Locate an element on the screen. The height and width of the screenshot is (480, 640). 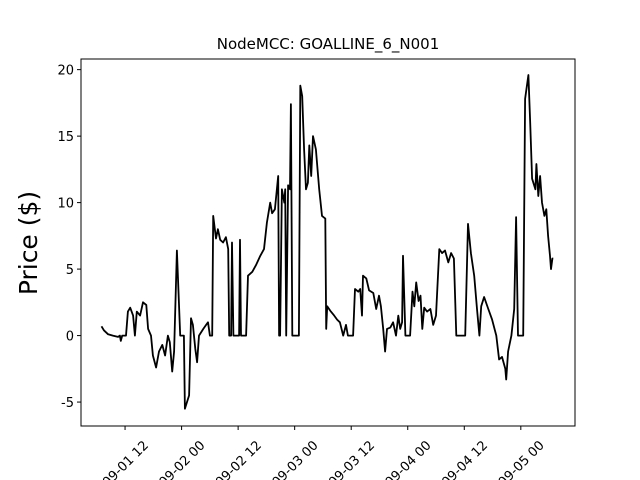
x-tick-label: 09-03 00 is located at coordinates (296, 459).